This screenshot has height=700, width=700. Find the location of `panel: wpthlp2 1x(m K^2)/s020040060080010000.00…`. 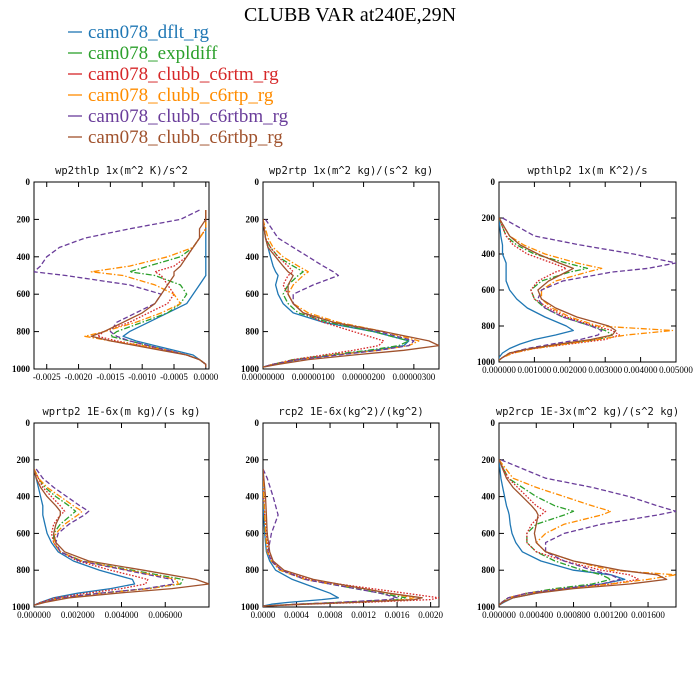

panel: wpthlp2 1x(m K^2)/s020040060080010000.00… is located at coordinates (585, 270).